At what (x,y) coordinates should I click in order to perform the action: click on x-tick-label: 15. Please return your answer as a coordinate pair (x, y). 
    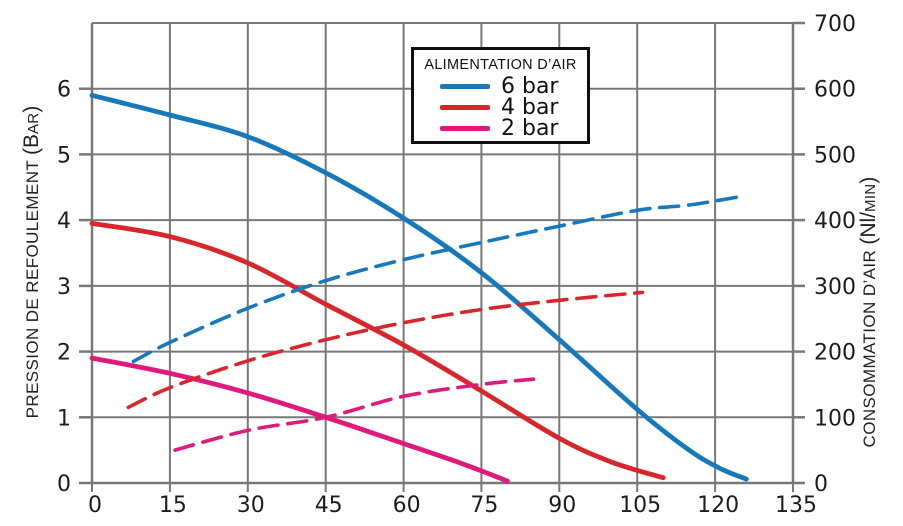
    Looking at the image, I should click on (173, 505).